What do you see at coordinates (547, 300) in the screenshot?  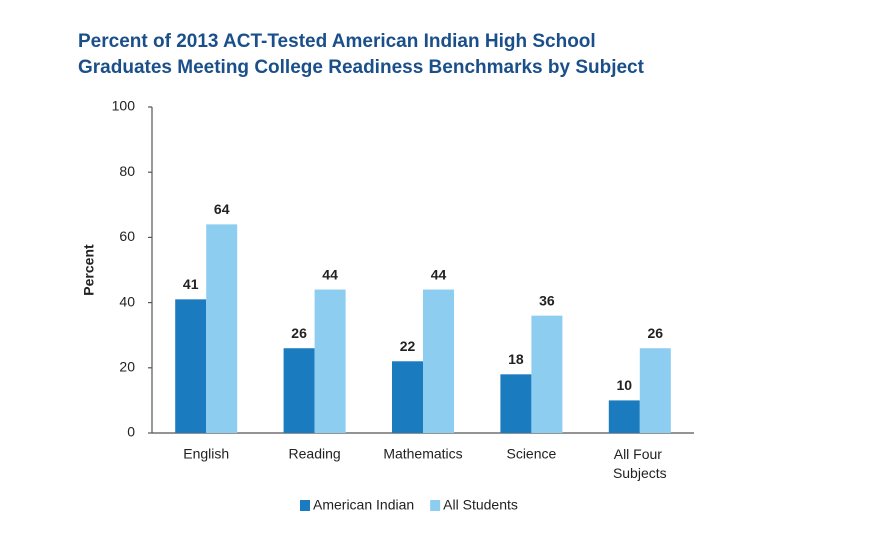 I see `value-label: 36` at bounding box center [547, 300].